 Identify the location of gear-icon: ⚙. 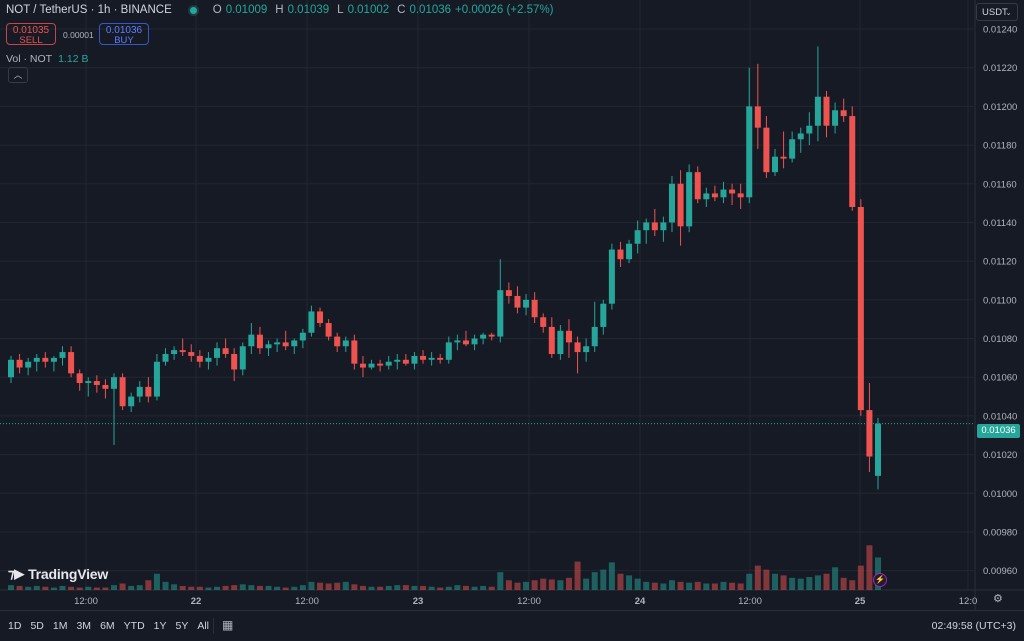
(998, 599).